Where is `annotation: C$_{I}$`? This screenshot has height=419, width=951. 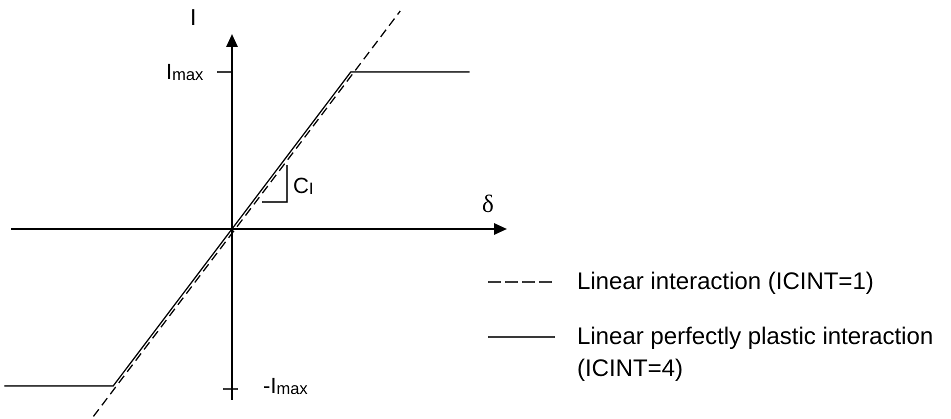 annotation: C$_{I}$ is located at coordinates (303, 185).